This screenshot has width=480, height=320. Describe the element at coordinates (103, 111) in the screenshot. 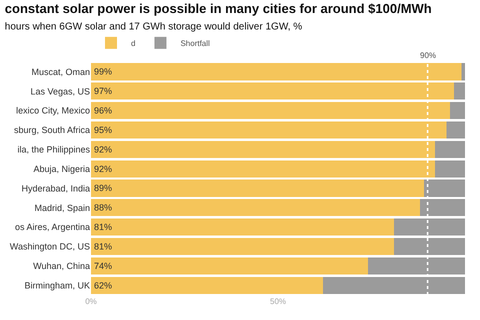

I see `data-label: 96%` at that location.